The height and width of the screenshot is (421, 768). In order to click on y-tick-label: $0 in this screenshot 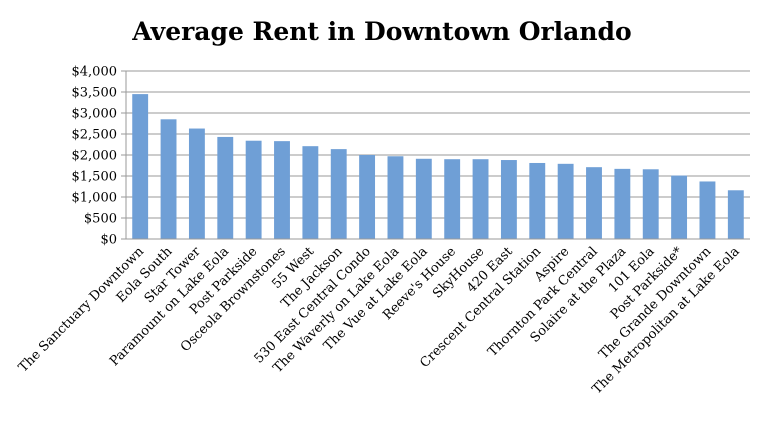, I will do `click(108, 240)`.